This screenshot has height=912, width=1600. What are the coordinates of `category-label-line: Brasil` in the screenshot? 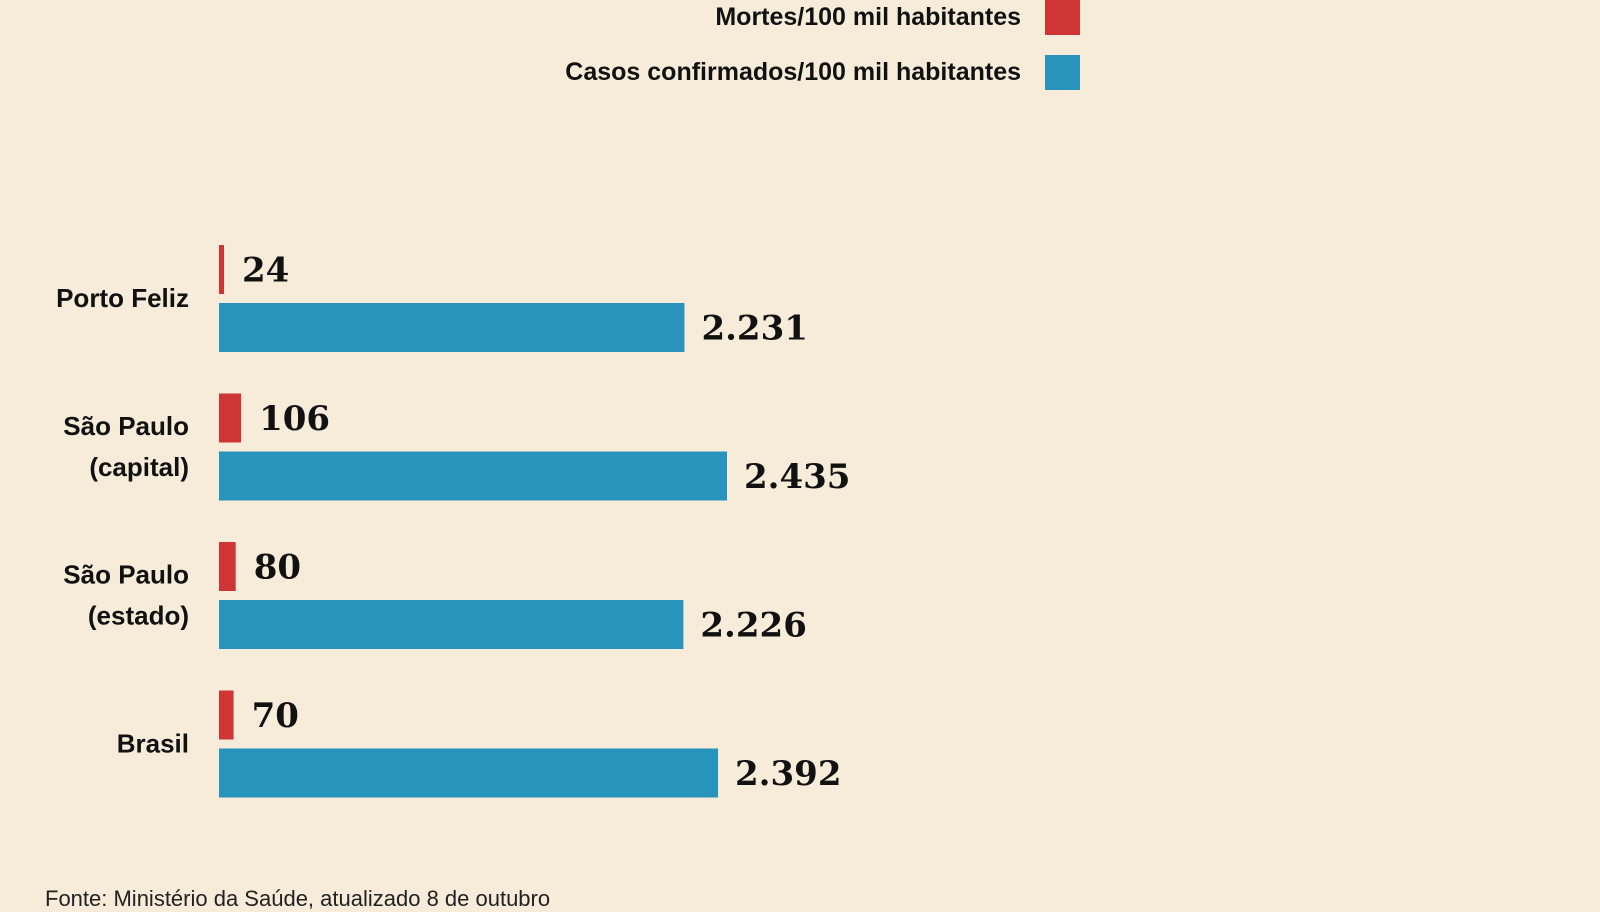 It's located at (153, 744).